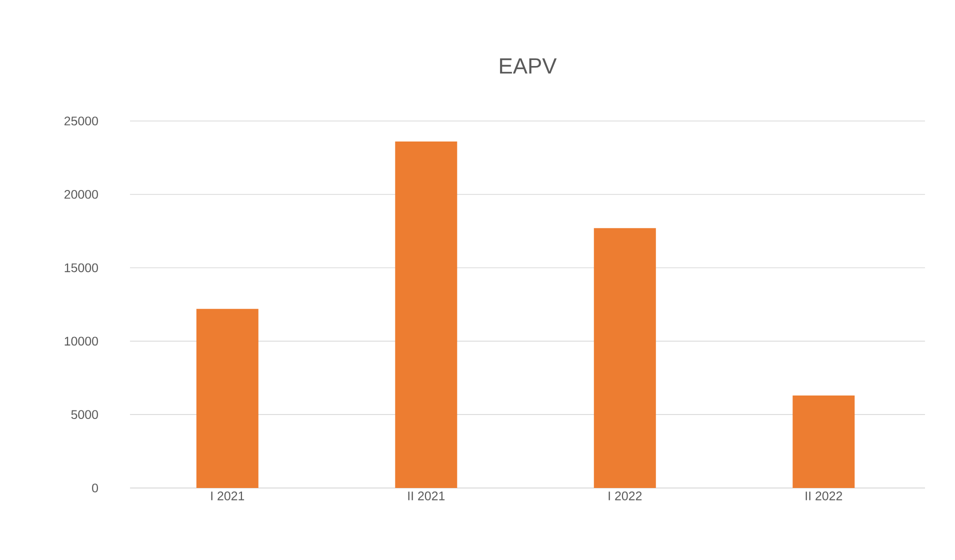 The image size is (955, 560). What do you see at coordinates (81, 341) in the screenshot?
I see `y-tick-label: 10000` at bounding box center [81, 341].